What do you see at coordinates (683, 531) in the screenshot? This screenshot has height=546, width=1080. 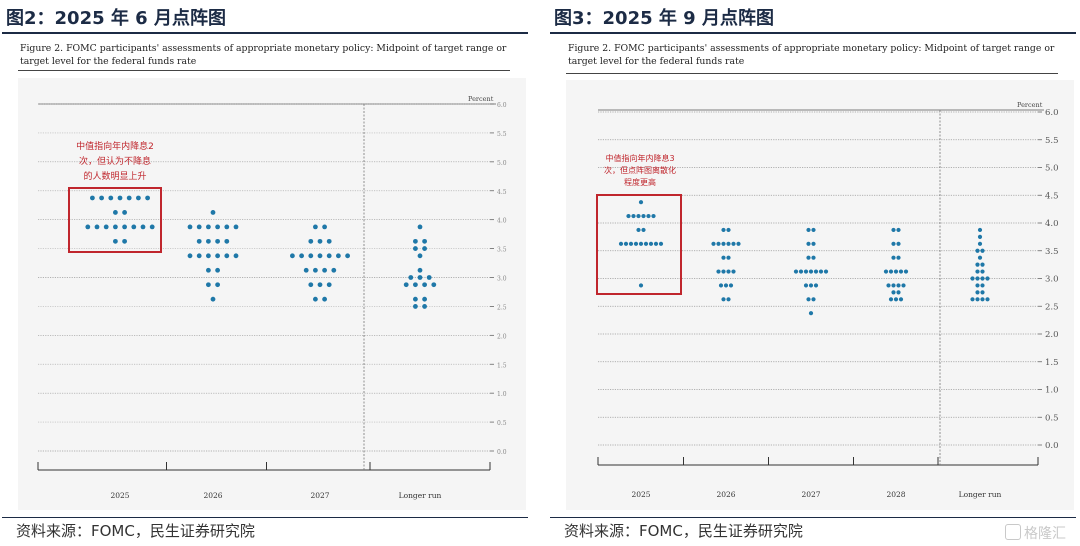 I see `source-note: 资料来源：FOMC，民生证券研究院` at bounding box center [683, 531].